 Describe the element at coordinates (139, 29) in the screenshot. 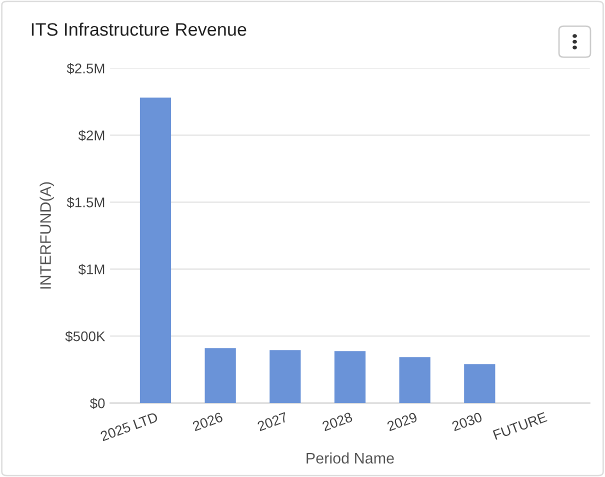

I see `chart-title: ITS Infrastructure Revenue` at that location.